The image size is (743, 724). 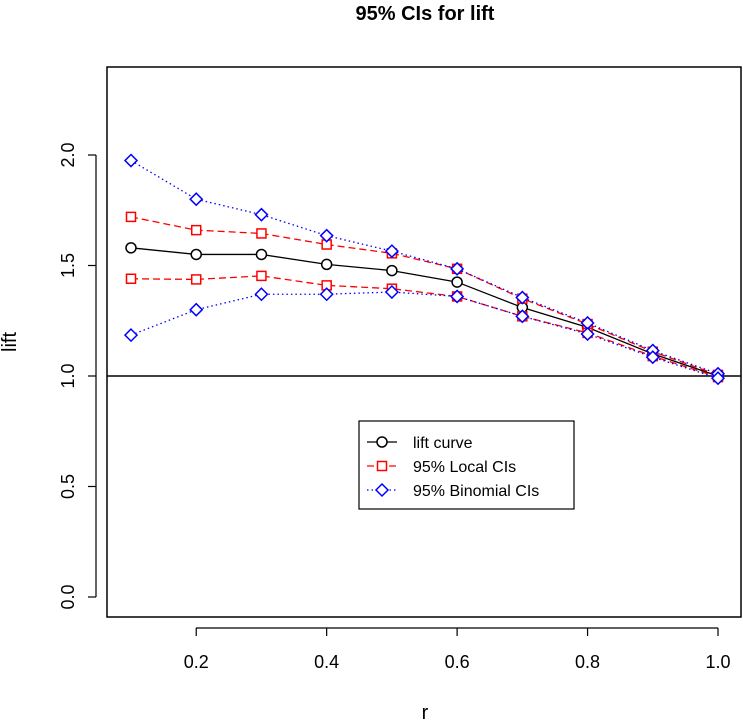 What do you see at coordinates (68, 596) in the screenshot?
I see `y-tick-label: 0.0` at bounding box center [68, 596].